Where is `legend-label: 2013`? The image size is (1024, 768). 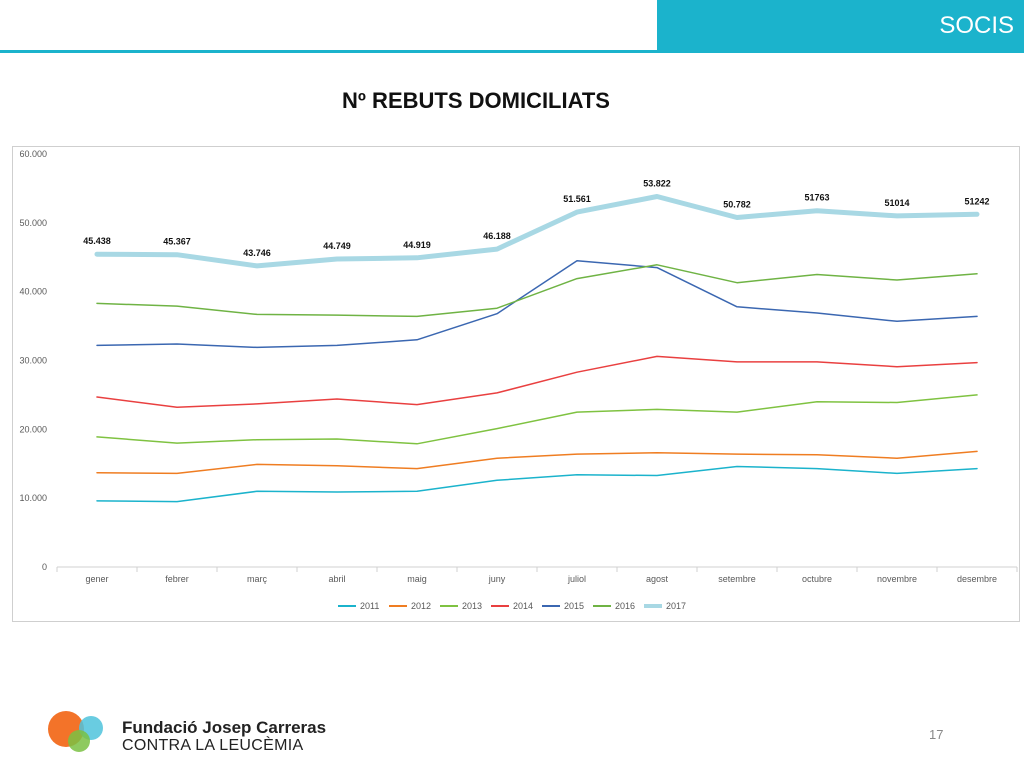 legend-label: 2013 is located at coordinates (472, 606).